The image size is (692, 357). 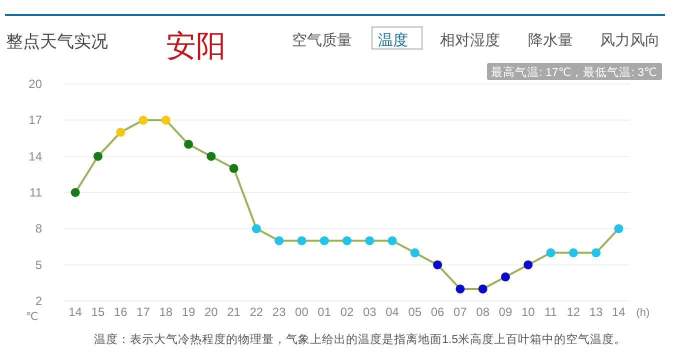 I want to click on y-tick-label: 14, so click(x=35, y=156).